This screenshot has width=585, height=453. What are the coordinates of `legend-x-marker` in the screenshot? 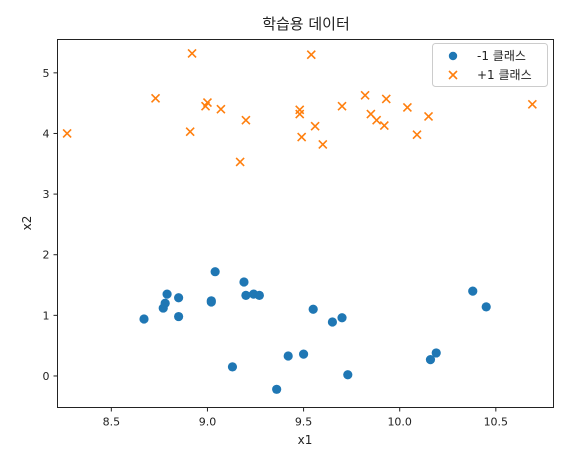 It's located at (453, 75).